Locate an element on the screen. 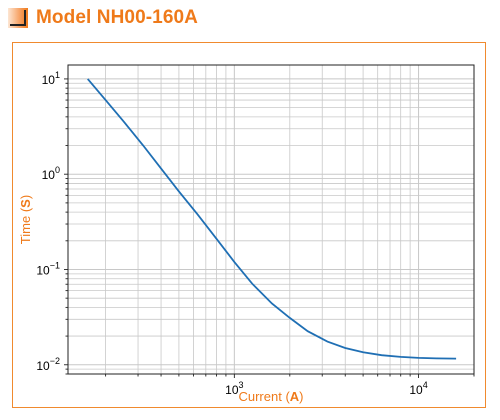  header: Model NH00-160A is located at coordinates (103, 18).